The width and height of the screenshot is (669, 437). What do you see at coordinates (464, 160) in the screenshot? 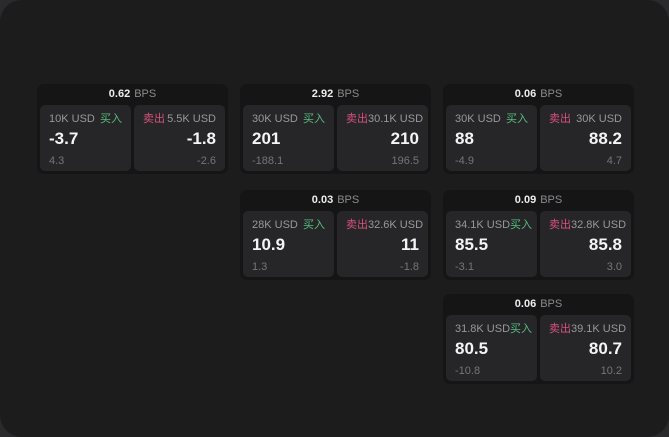
I see `buy-delta: -4.9` at bounding box center [464, 160].